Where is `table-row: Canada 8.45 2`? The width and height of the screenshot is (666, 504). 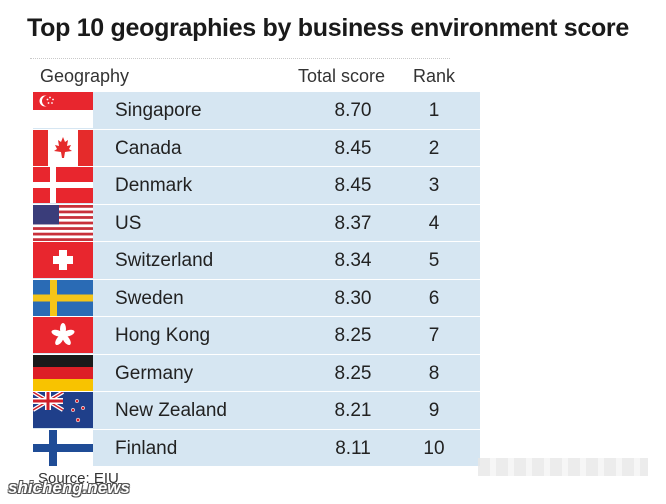
table-row: Canada 8.45 2 is located at coordinates (256, 148).